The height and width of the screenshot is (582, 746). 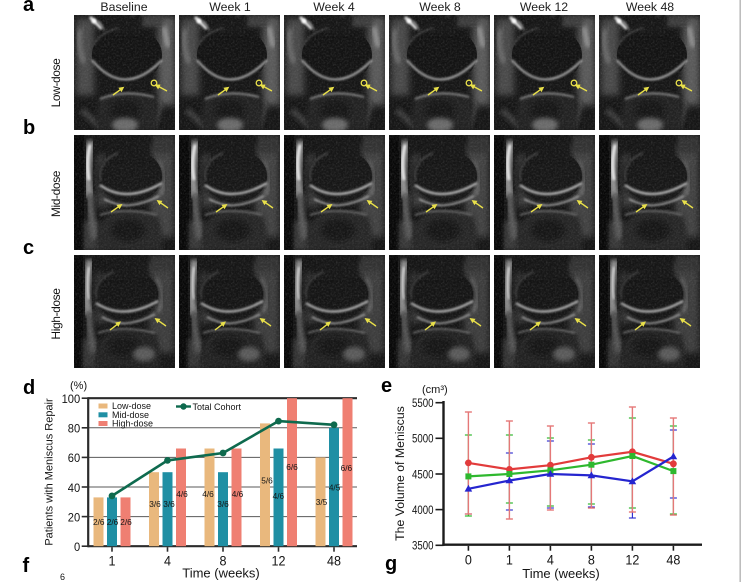 I want to click on svg-text: Low-dose, so click(x=131, y=406).